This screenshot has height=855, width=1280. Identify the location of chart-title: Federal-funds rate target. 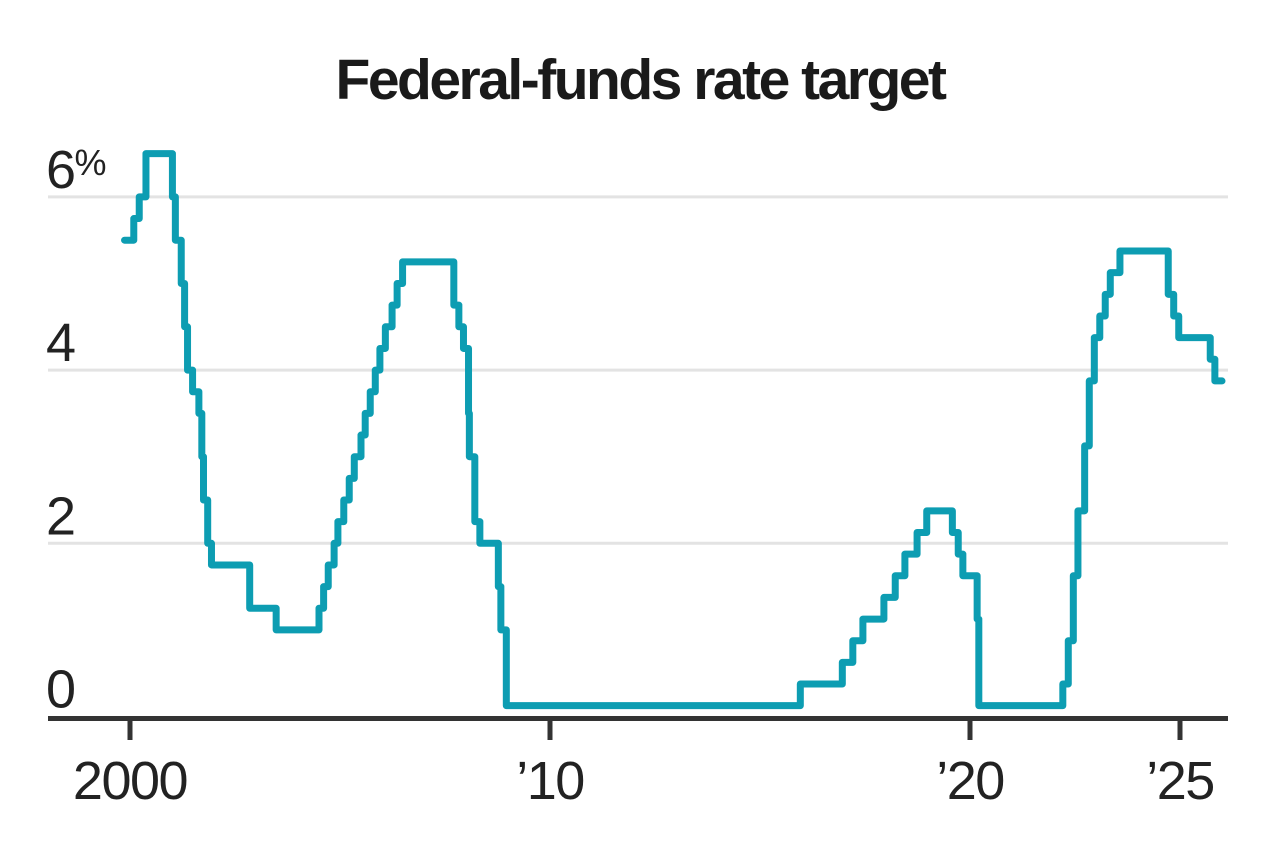
(641, 80).